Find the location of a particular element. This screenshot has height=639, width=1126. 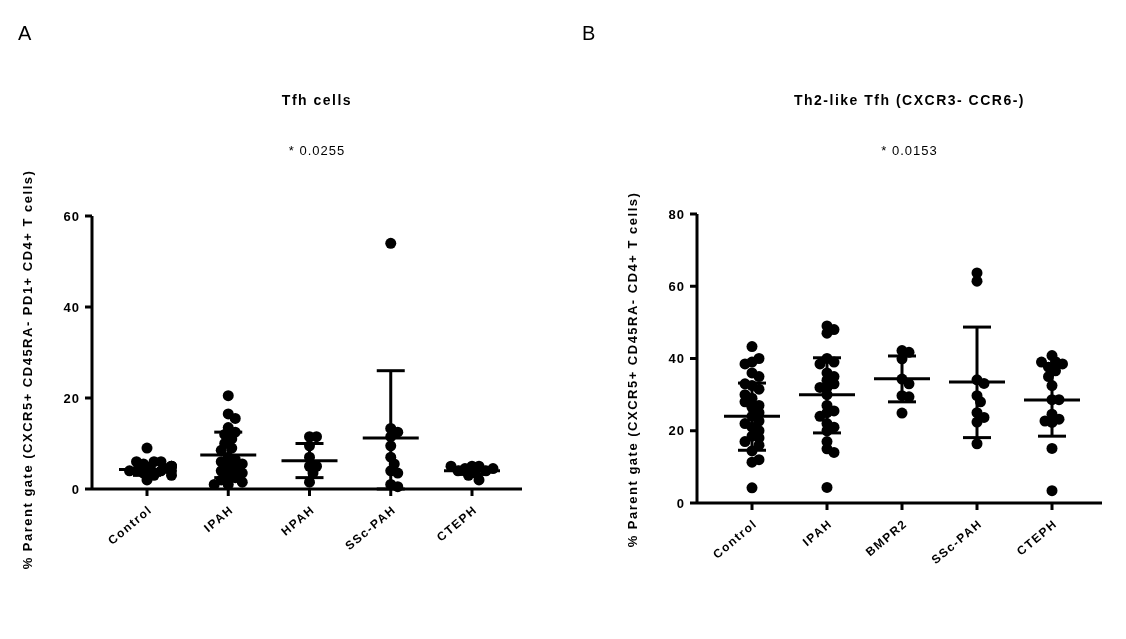

text: * 0.0153 is located at coordinates (909, 150).